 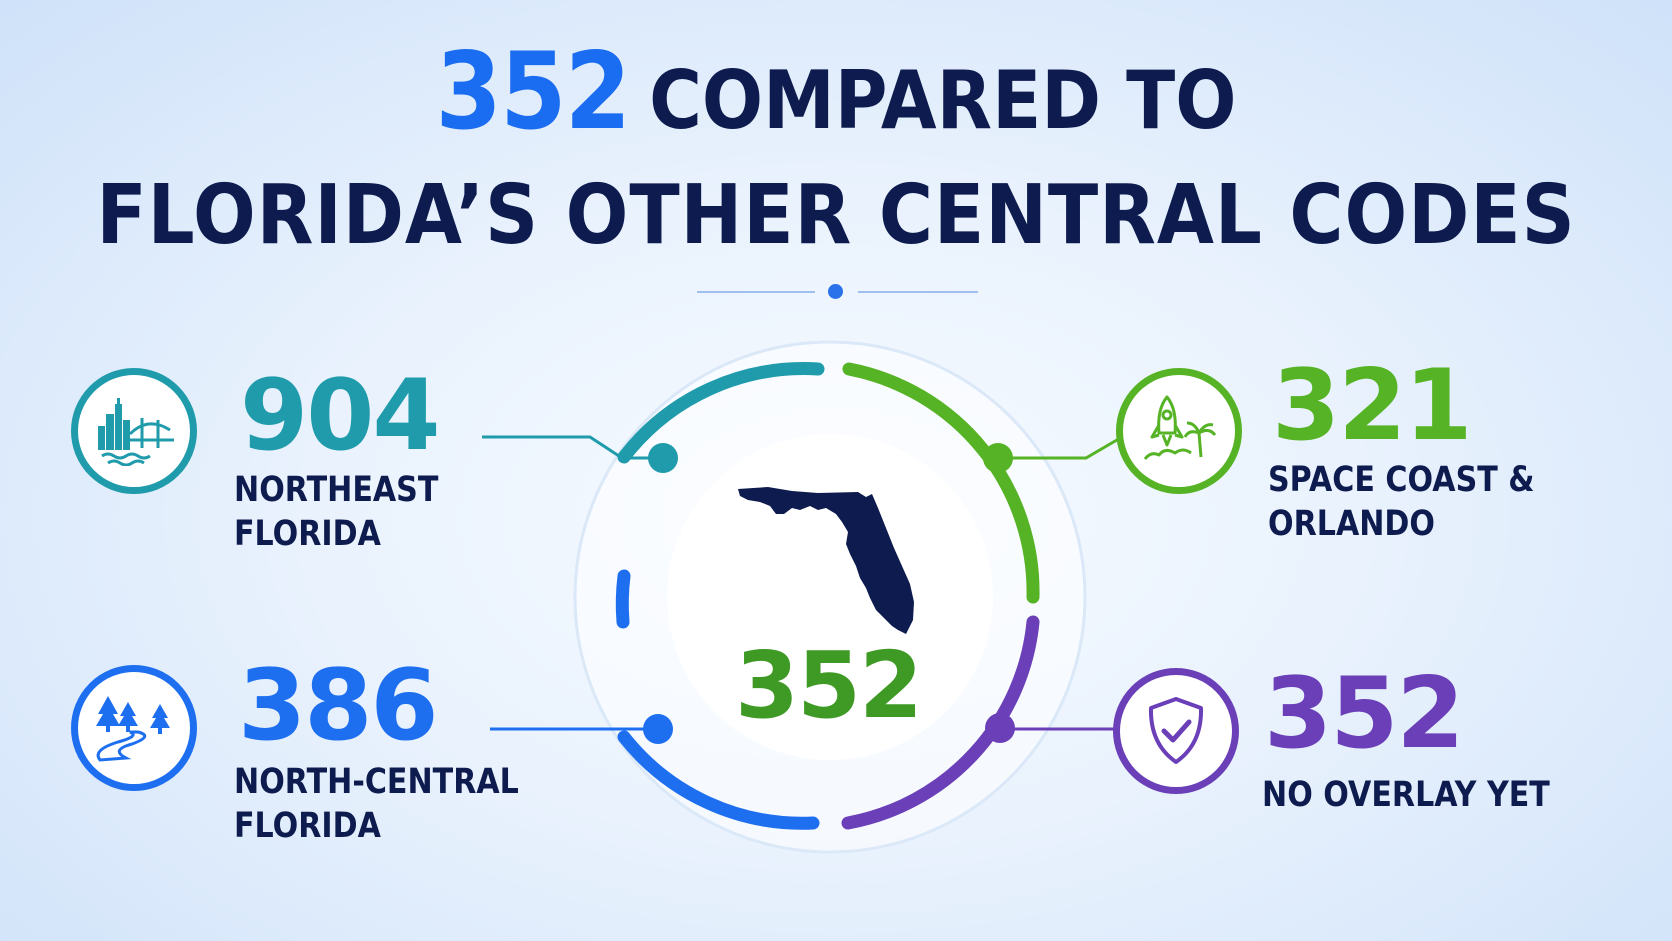 What do you see at coordinates (623, 599) in the screenshot?
I see `ring-arc-386-top` at bounding box center [623, 599].